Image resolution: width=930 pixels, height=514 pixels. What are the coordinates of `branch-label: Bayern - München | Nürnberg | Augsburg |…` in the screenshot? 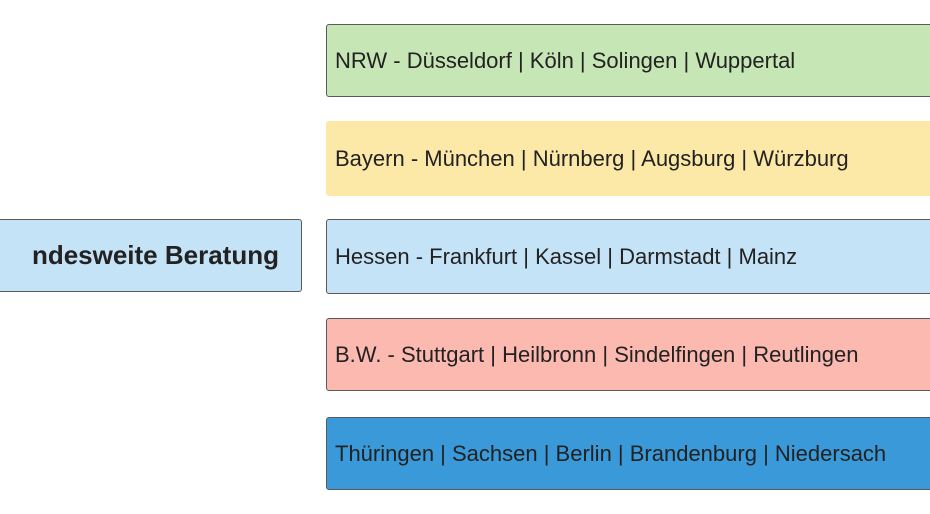 It's located at (592, 158).